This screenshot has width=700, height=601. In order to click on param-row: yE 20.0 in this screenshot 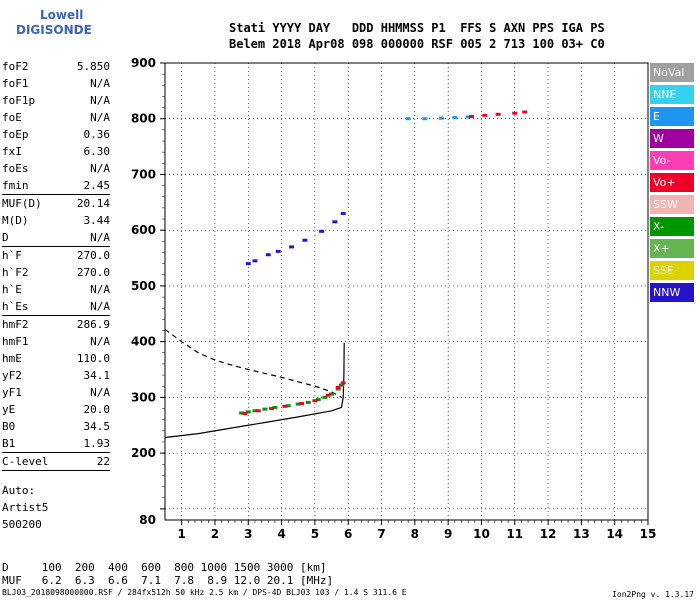, I will do `click(56, 409)`.